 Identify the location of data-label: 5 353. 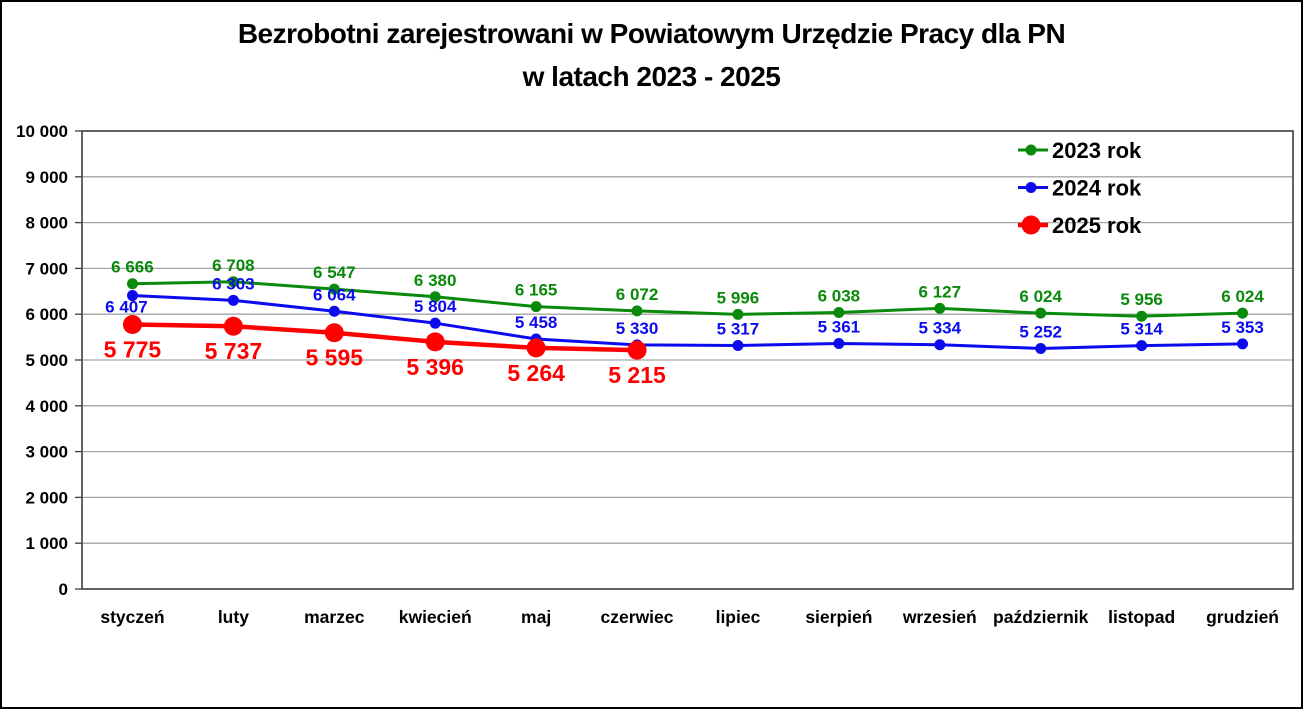
(1242, 327).